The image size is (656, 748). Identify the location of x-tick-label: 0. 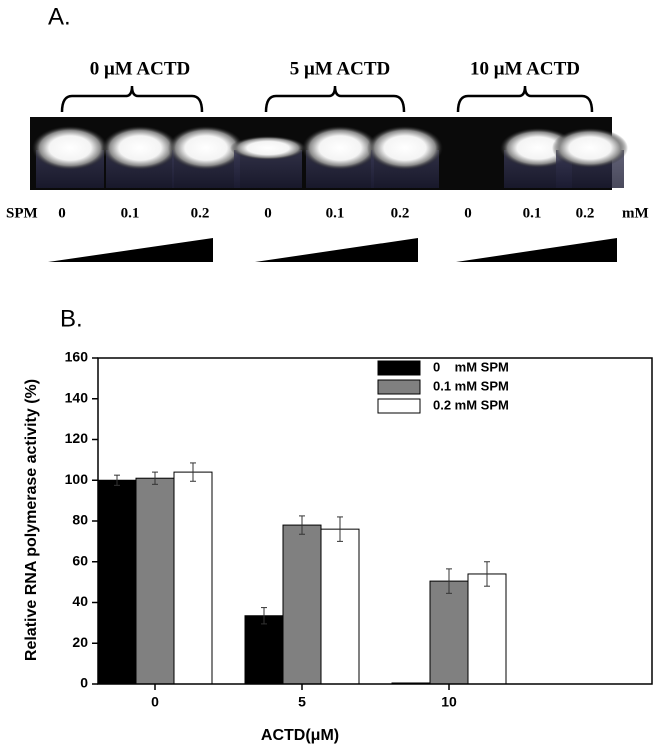
(155, 702).